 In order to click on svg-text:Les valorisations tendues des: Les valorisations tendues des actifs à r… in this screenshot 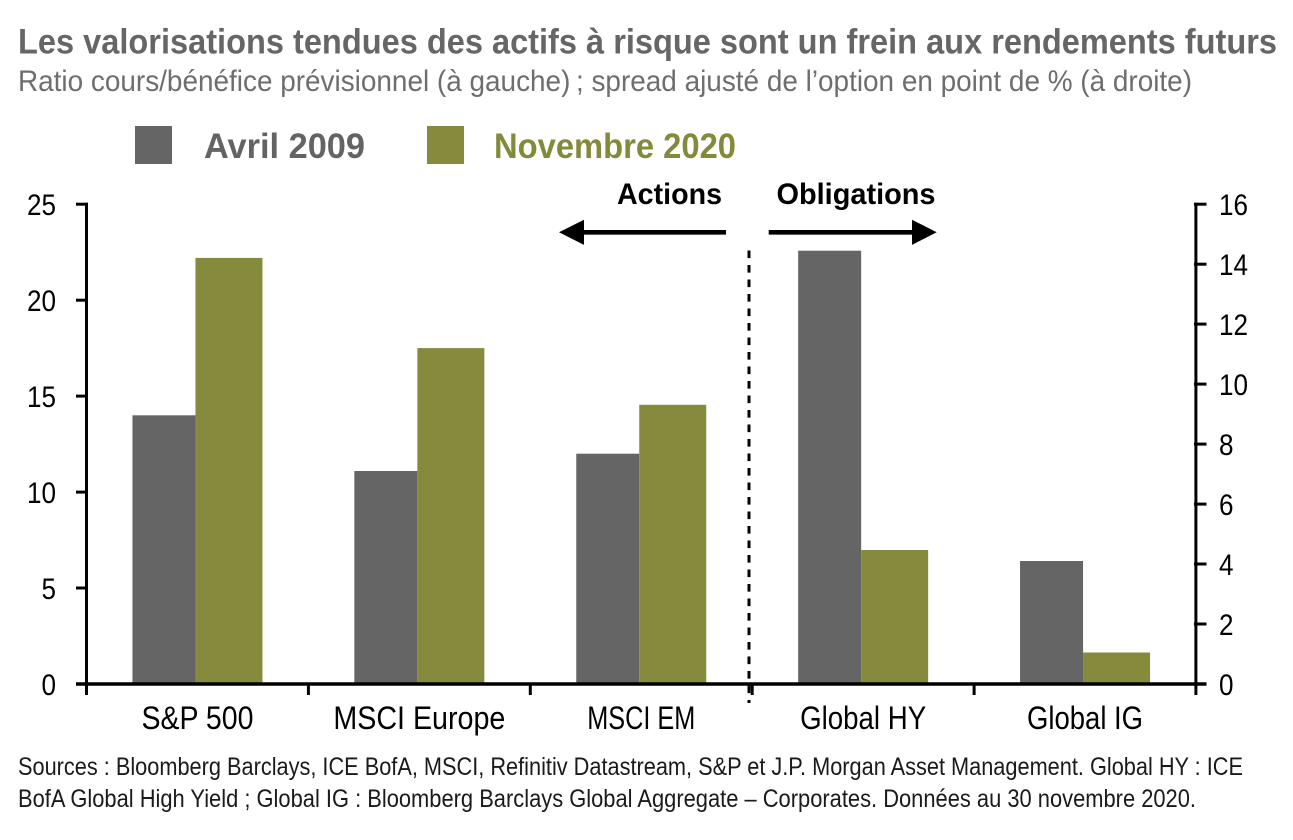, I will do `click(647, 42)`.